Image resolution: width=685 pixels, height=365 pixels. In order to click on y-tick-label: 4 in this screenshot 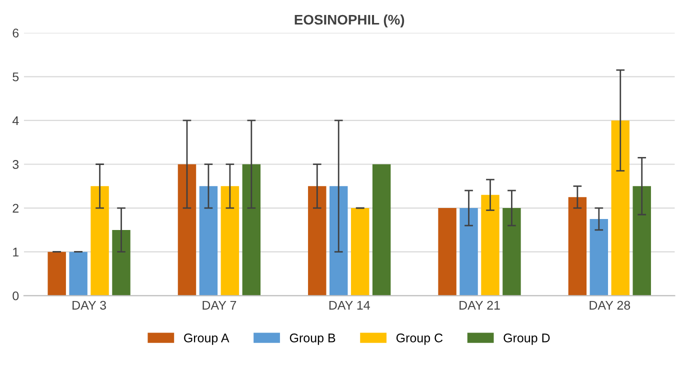, I will do `click(15, 120)`.